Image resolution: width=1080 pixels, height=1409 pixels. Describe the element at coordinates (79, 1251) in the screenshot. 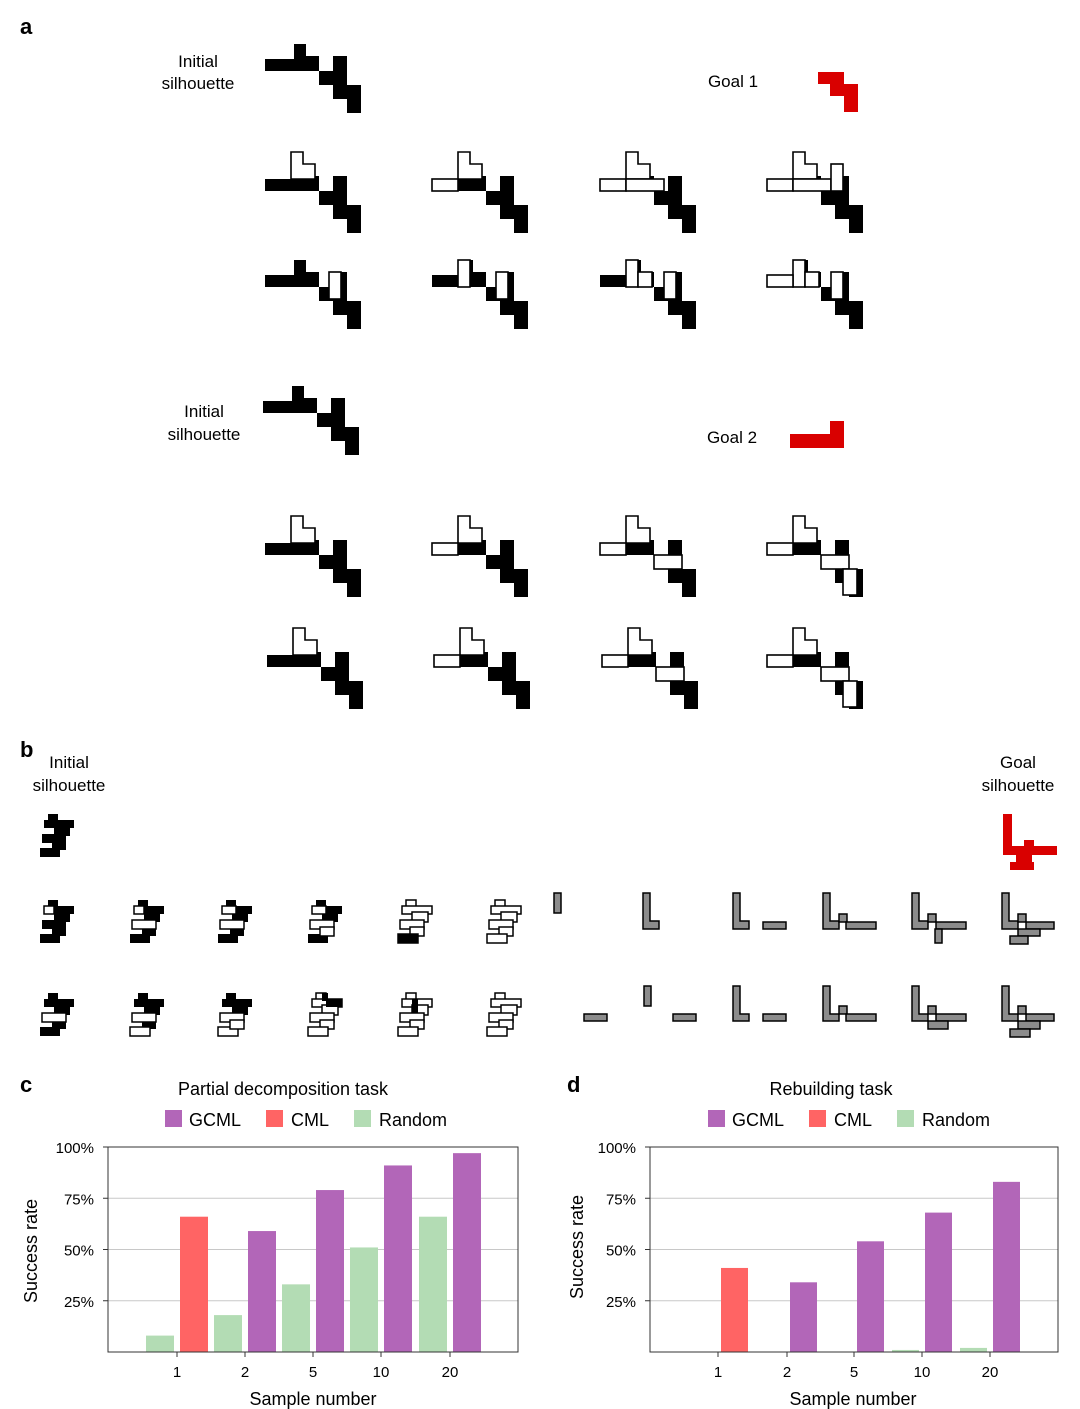

I see `chart-c-ytick-label: 50%` at that location.